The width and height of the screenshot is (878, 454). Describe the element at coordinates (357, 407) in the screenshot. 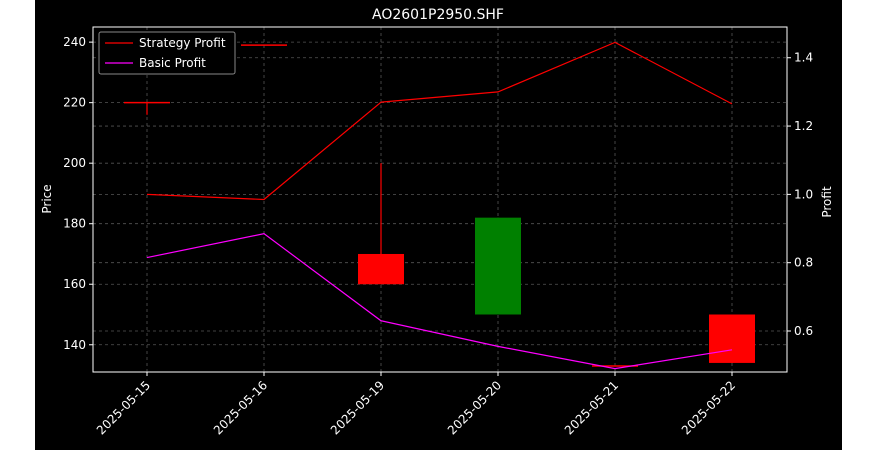

I see `x-tick-label-2: 2025-05-19` at that location.